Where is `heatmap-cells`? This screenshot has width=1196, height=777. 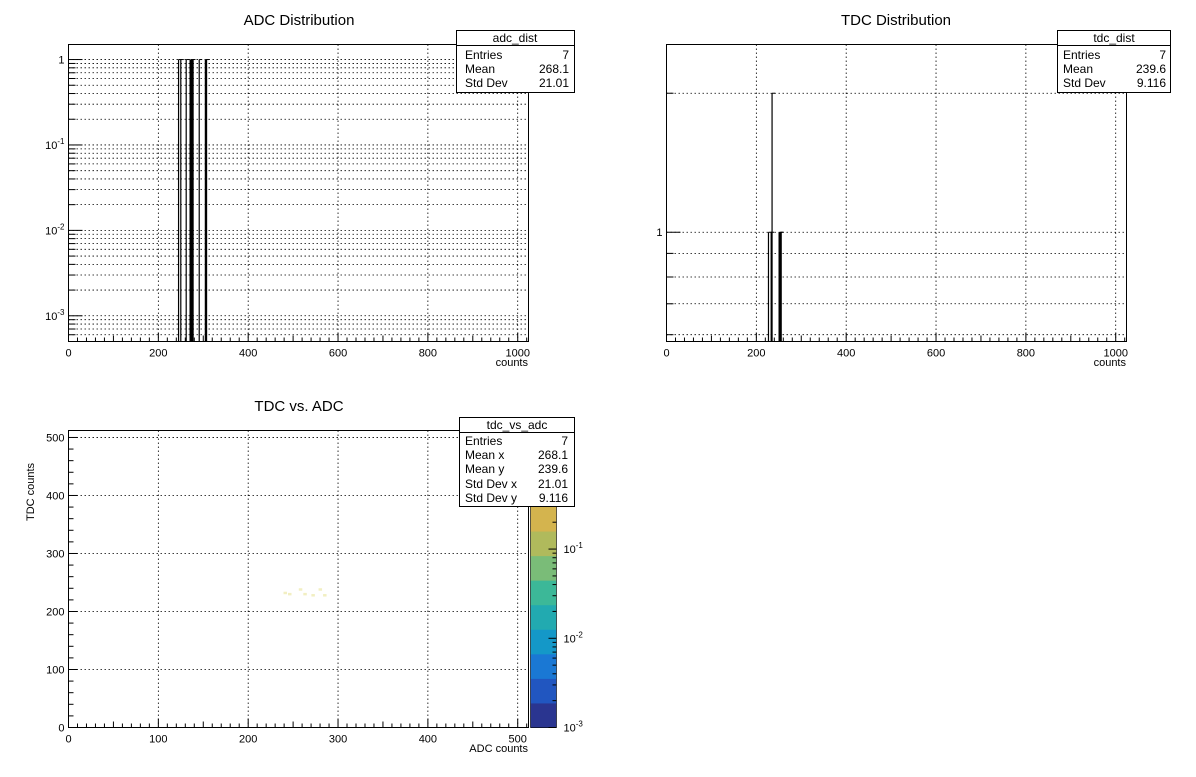 heatmap-cells is located at coordinates (305, 592).